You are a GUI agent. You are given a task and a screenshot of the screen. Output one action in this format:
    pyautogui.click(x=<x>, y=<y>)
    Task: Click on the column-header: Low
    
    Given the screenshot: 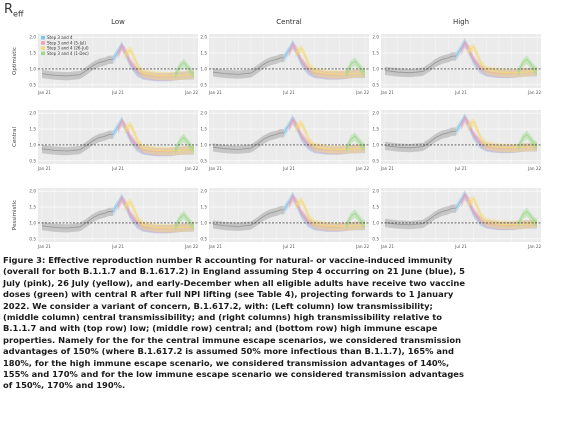 What is the action you would take?
    pyautogui.click(x=118, y=22)
    